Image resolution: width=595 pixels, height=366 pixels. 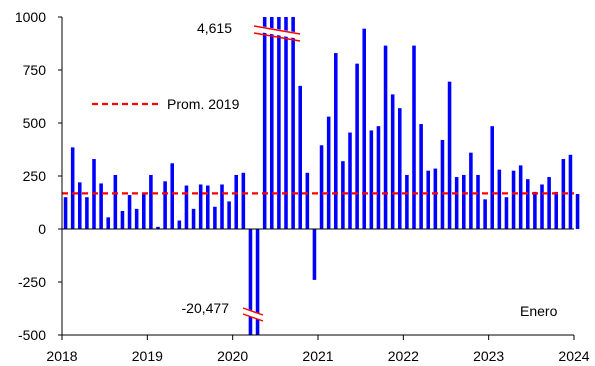 I want to click on y-tick-label: 750, so click(x=35, y=70).